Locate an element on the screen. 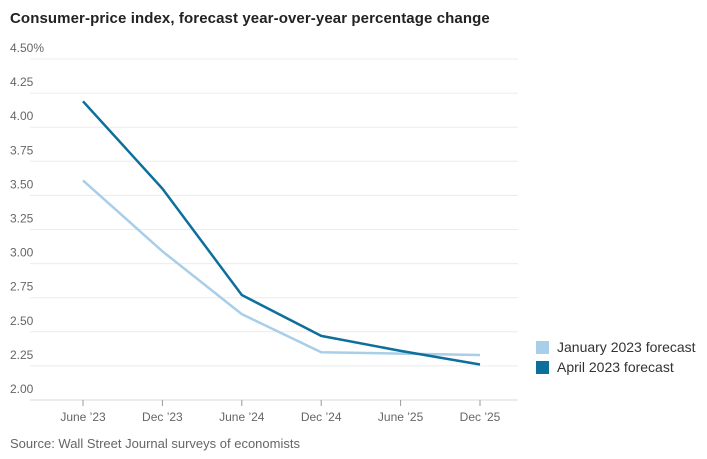 Image resolution: width=707 pixels, height=459 pixels. y-axis-label: 4.00 is located at coordinates (22, 116).